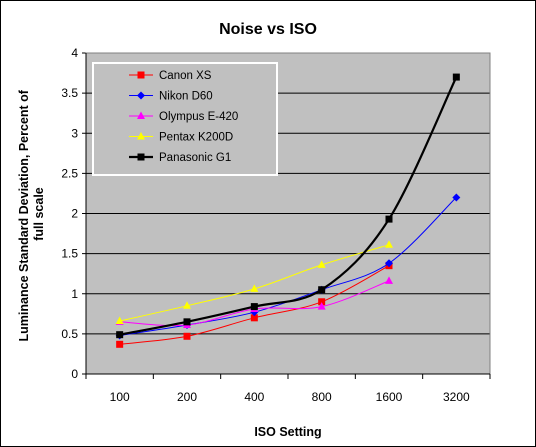 Image resolution: width=536 pixels, height=447 pixels. I want to click on legend-swatch-marker-panasonic-g1, so click(141, 157).